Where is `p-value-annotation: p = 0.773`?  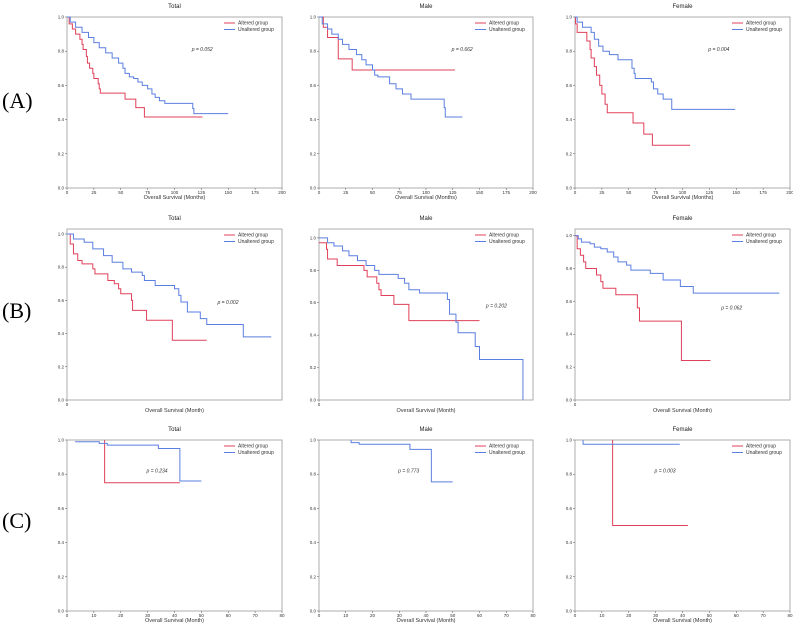
p-value-annotation: p = 0.773 is located at coordinates (408, 471).